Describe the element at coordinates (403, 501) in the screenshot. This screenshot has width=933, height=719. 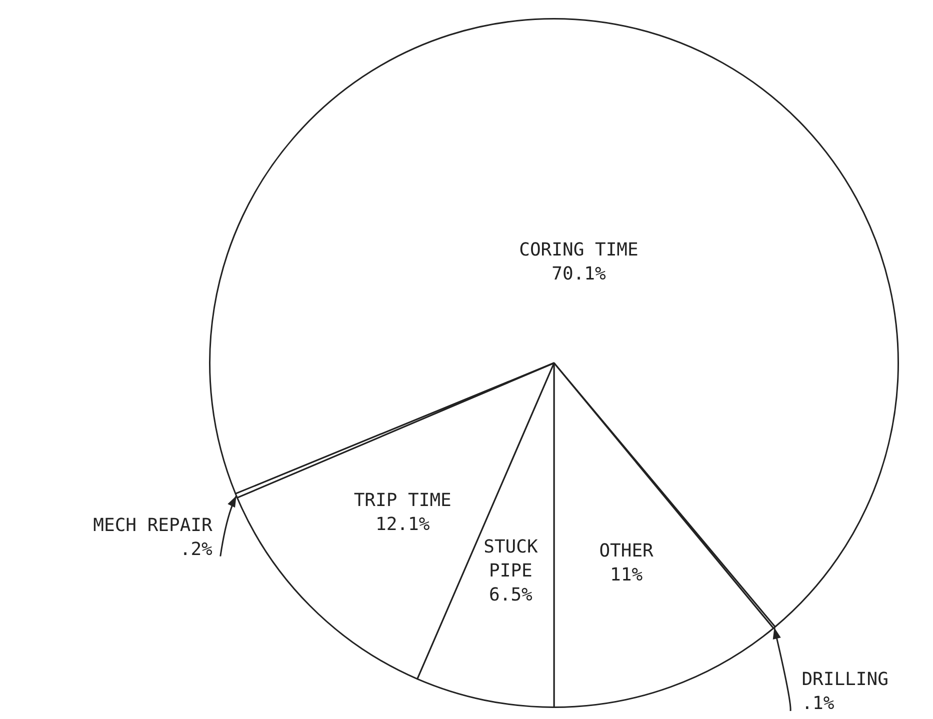
I see `slice-label: TRIP TIME` at that location.